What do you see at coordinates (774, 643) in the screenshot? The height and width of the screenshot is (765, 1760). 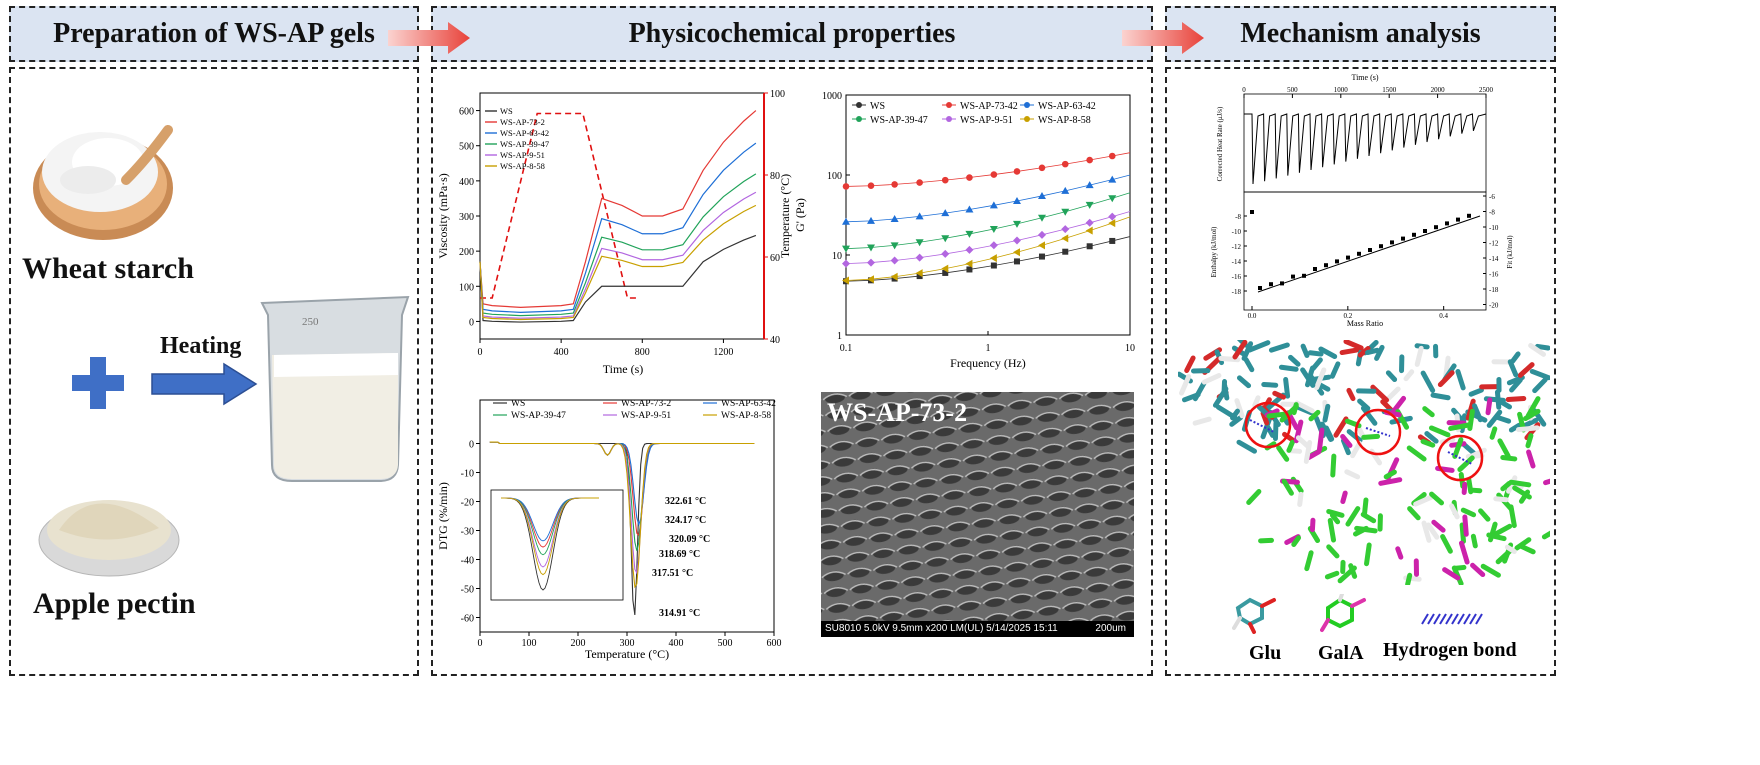 I see `dtg-xtick-label: 600` at bounding box center [774, 643].